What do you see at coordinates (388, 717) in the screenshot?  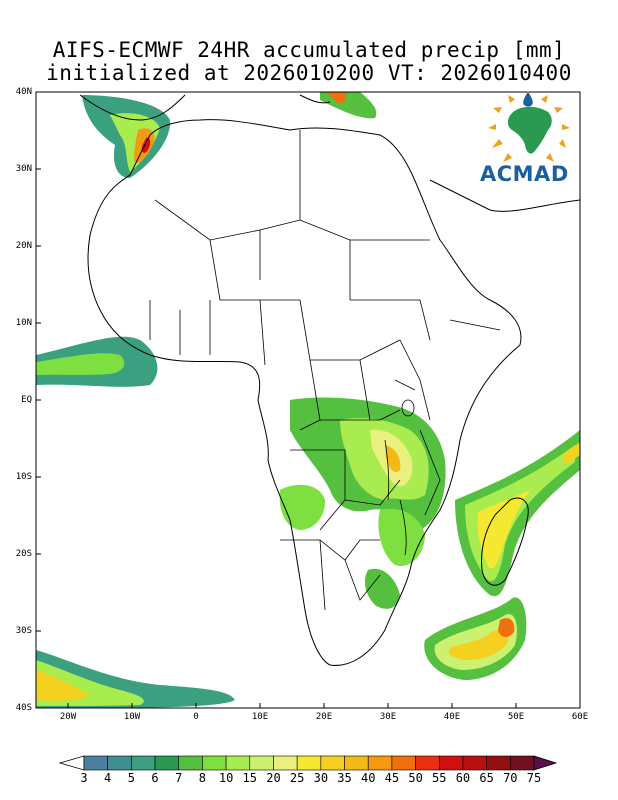 I see `longitude-label: 30E` at bounding box center [388, 717].